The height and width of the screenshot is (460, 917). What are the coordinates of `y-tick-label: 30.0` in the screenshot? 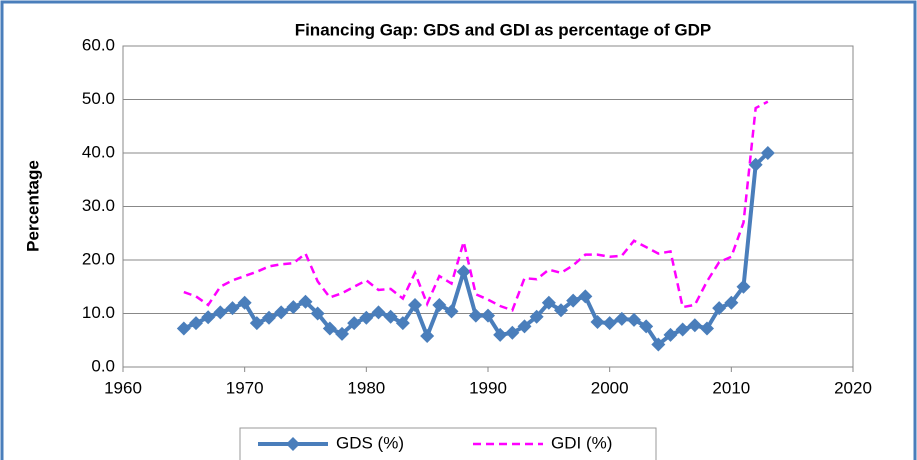 It's located at (98, 205).